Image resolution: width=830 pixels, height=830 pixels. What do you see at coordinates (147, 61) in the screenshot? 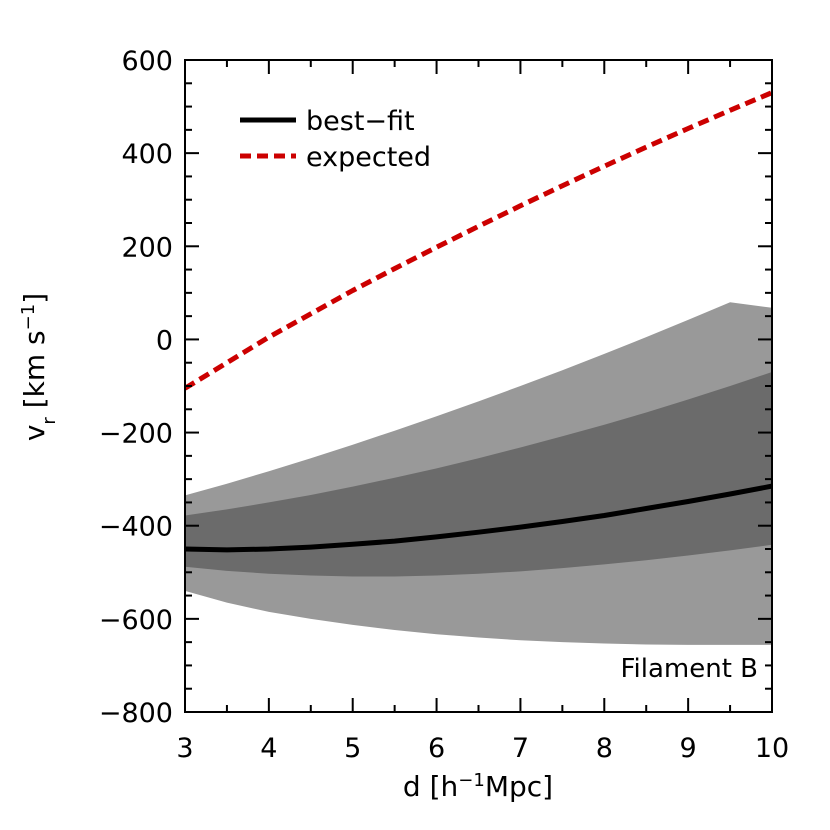
I see `y-tick-label: 600` at bounding box center [147, 61].